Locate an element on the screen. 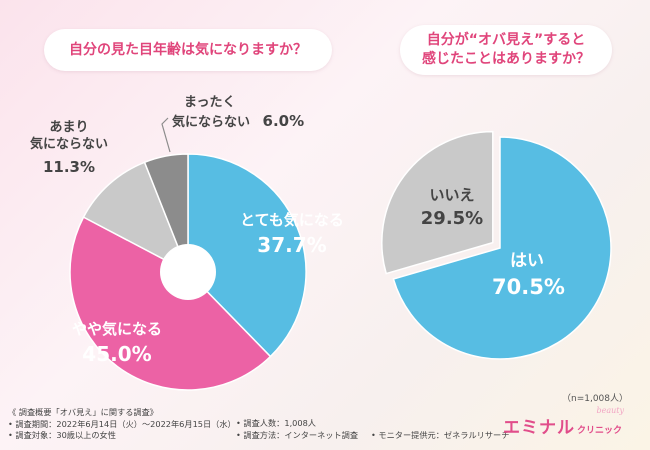  slice-label-no: いいえ 29.5% is located at coordinates (452, 206).